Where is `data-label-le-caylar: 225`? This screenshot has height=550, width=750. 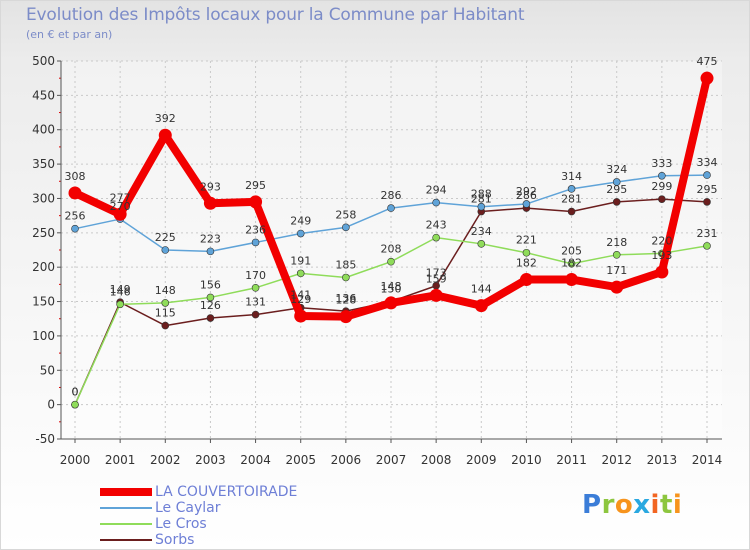
data-label-le-caylar: 225 is located at coordinates (165, 237).